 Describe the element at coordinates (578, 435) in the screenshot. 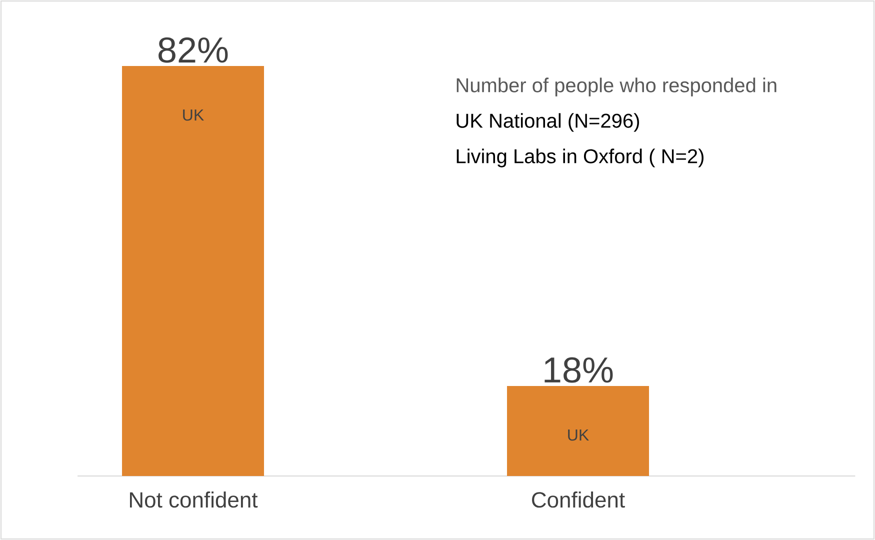

I see `series-label: UK` at that location.